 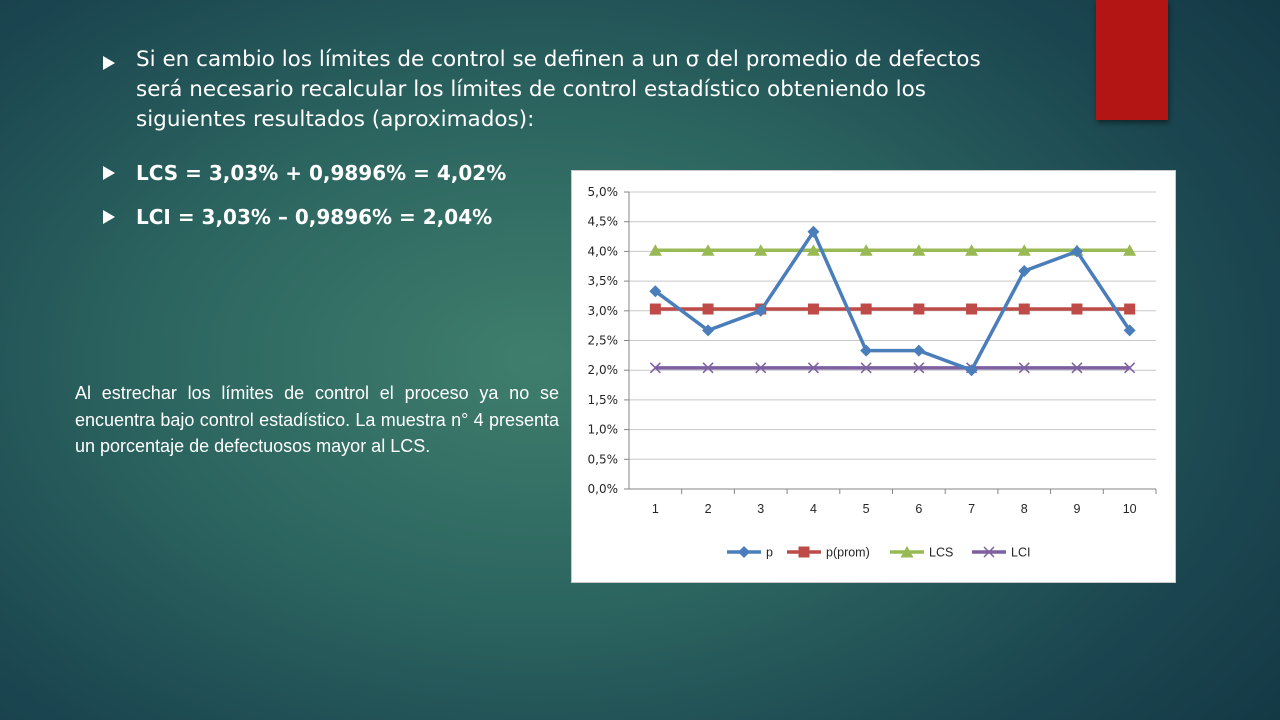 I want to click on x-tick-label: 2, so click(x=708, y=509).